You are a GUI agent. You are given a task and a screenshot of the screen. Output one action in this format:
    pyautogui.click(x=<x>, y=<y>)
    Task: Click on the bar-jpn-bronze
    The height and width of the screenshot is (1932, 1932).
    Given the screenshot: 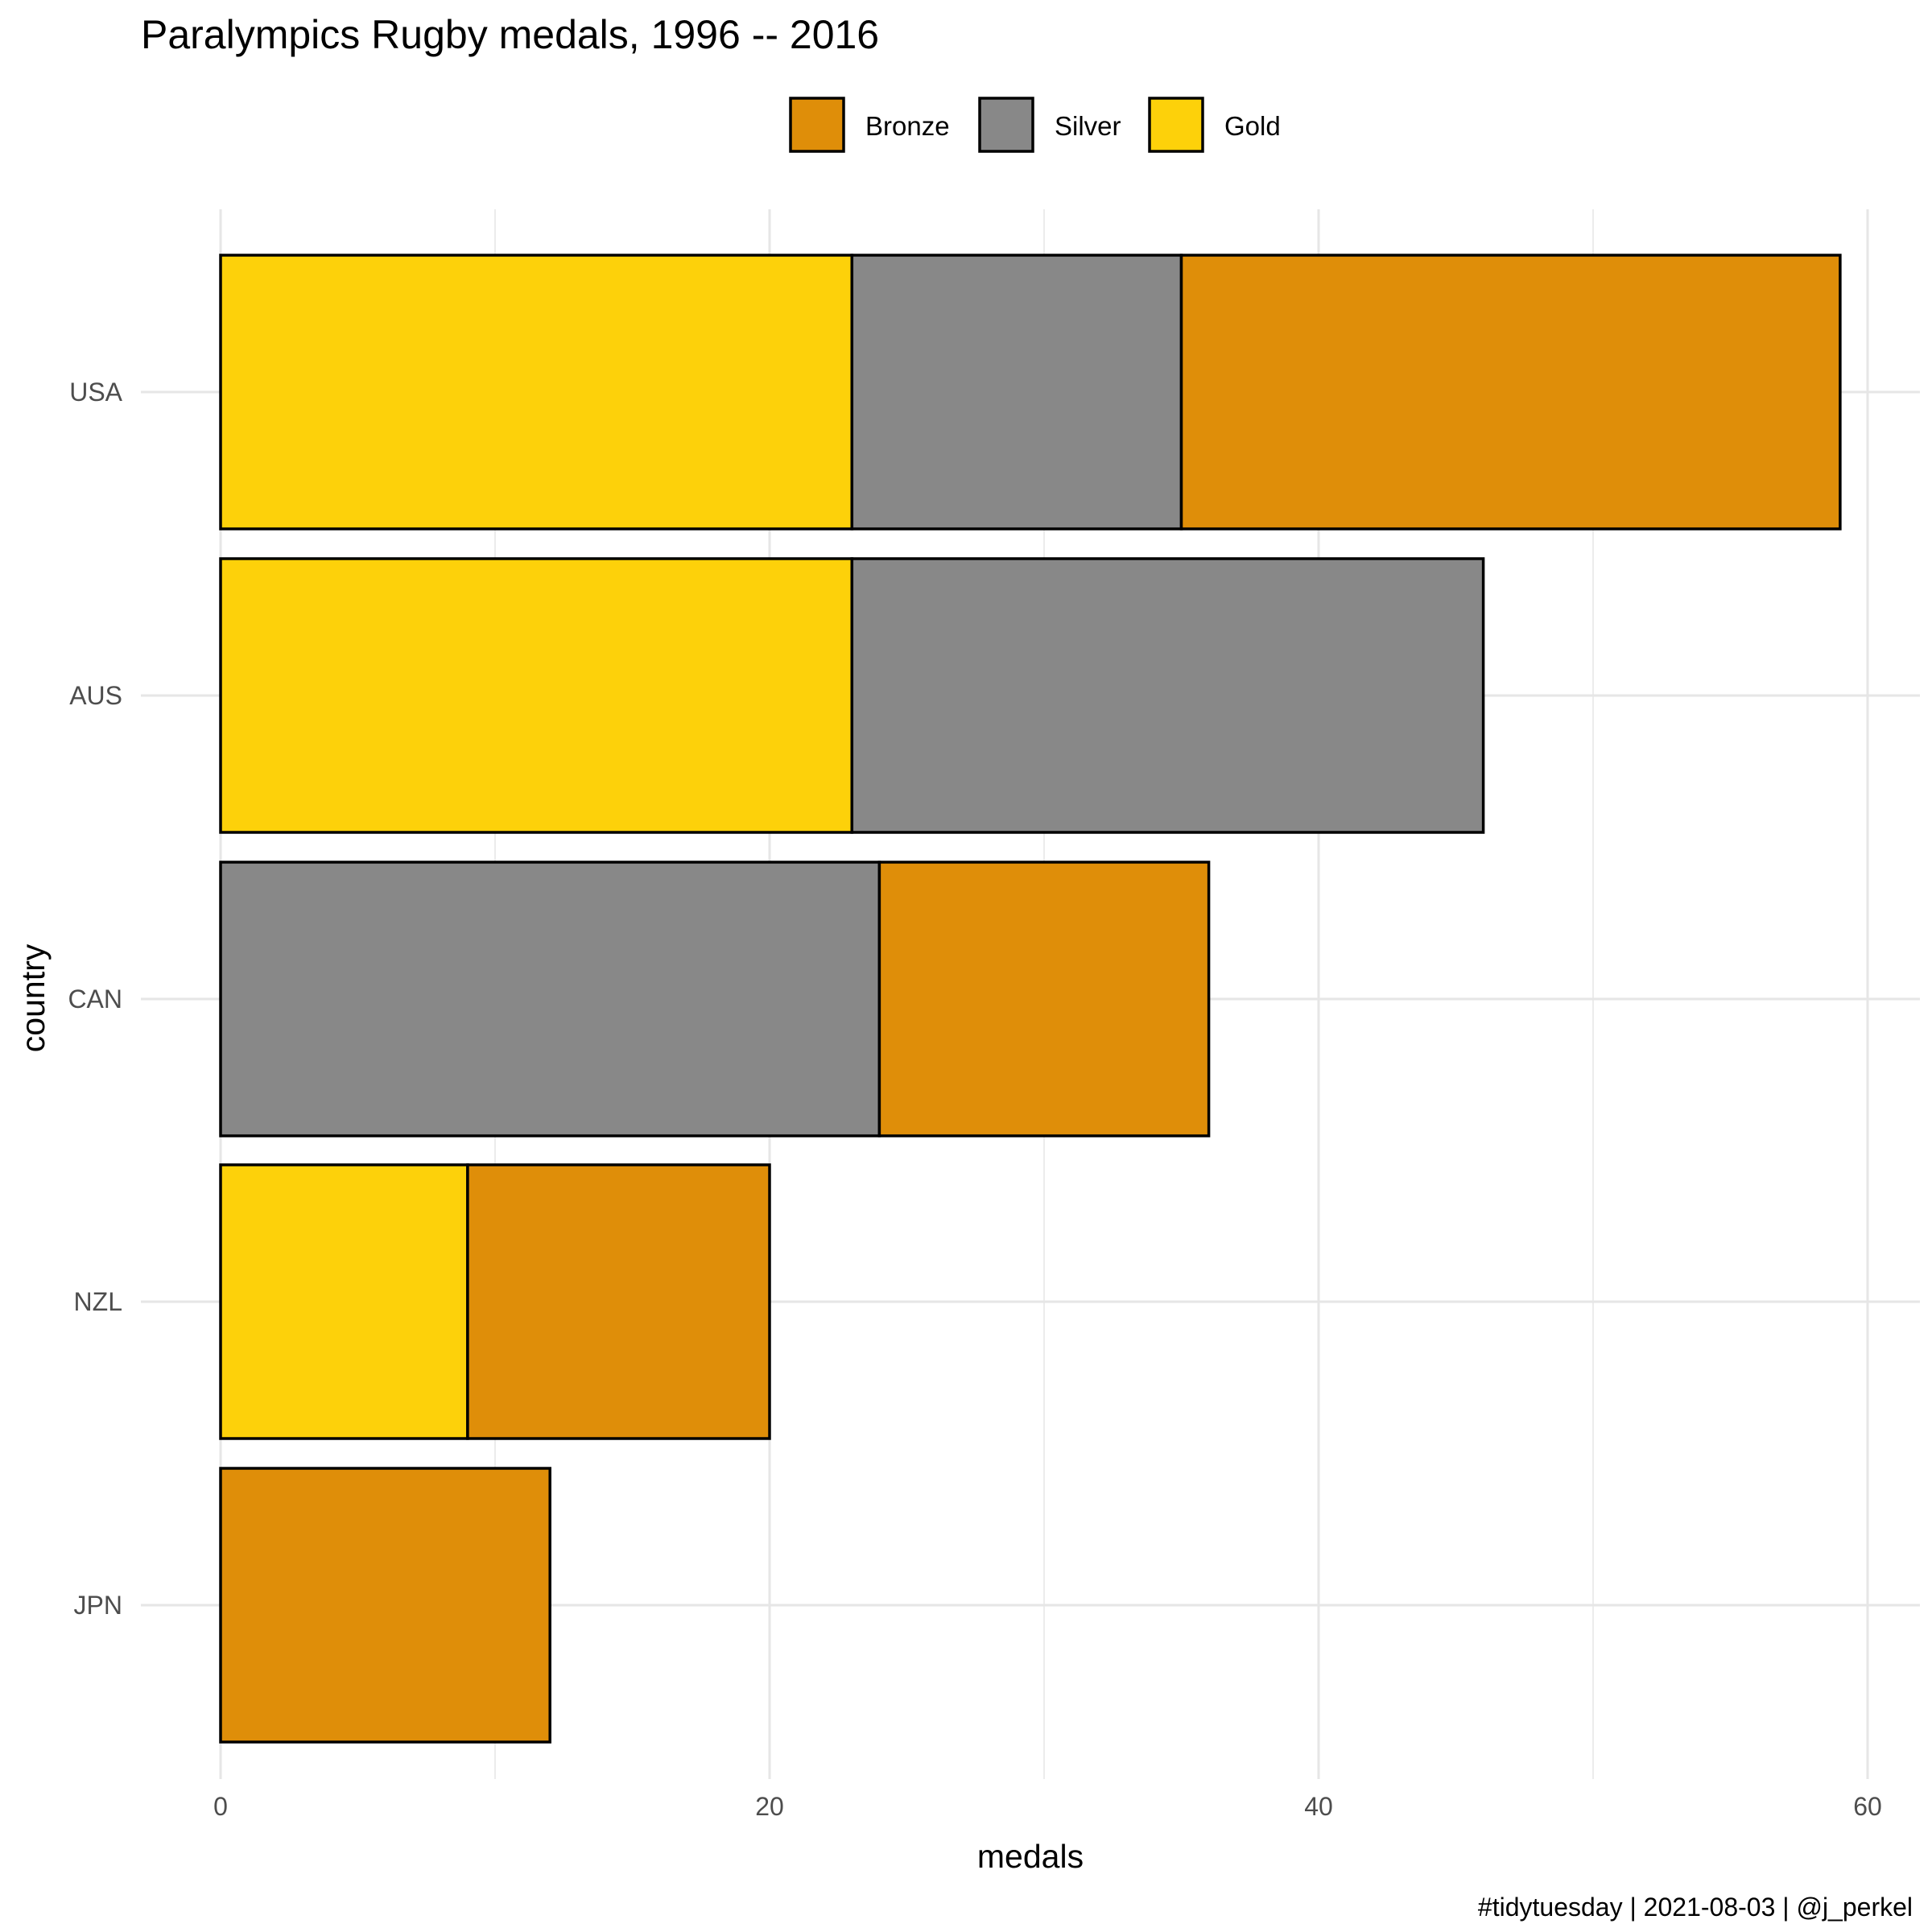 What is the action you would take?
    pyautogui.click(x=385, y=1605)
    